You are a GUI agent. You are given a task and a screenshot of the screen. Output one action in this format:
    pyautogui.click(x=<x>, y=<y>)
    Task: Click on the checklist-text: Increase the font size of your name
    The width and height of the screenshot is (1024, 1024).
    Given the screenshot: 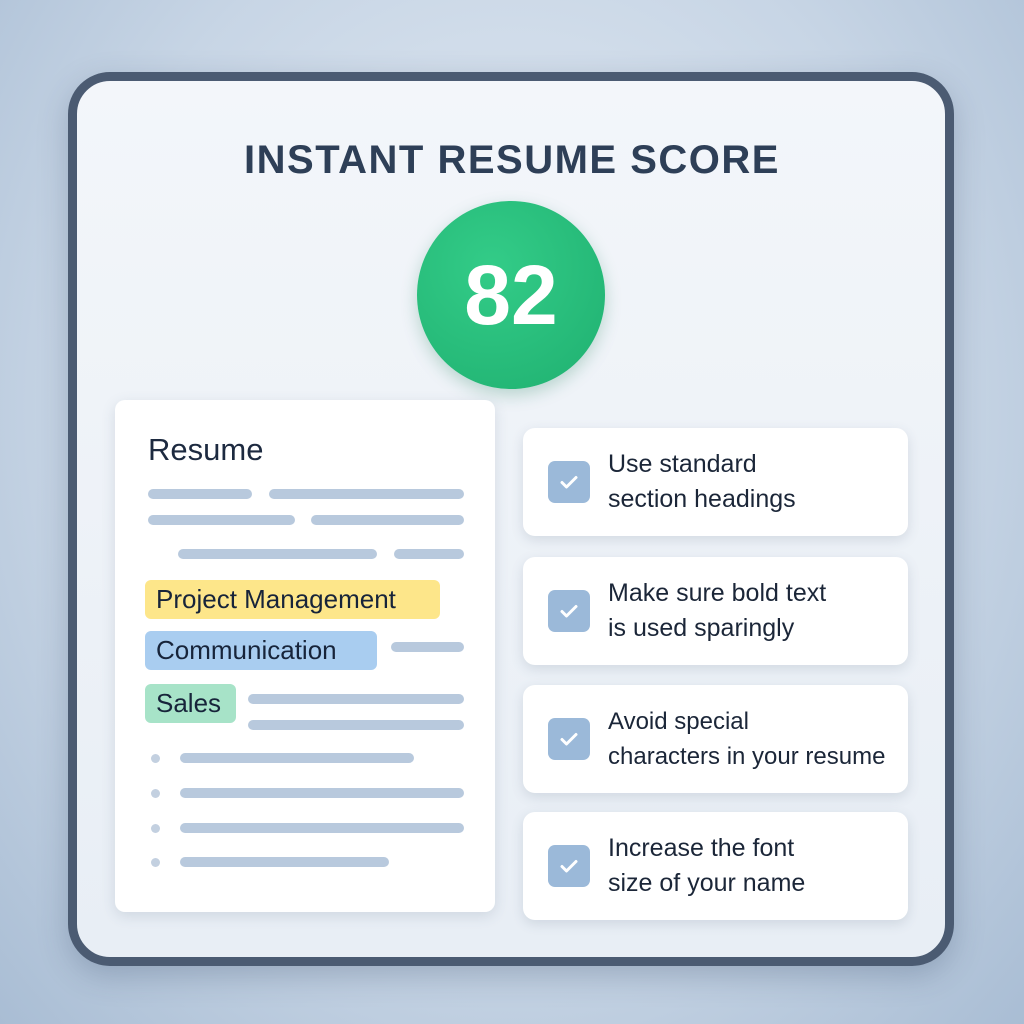 What is the action you would take?
    pyautogui.click(x=707, y=865)
    